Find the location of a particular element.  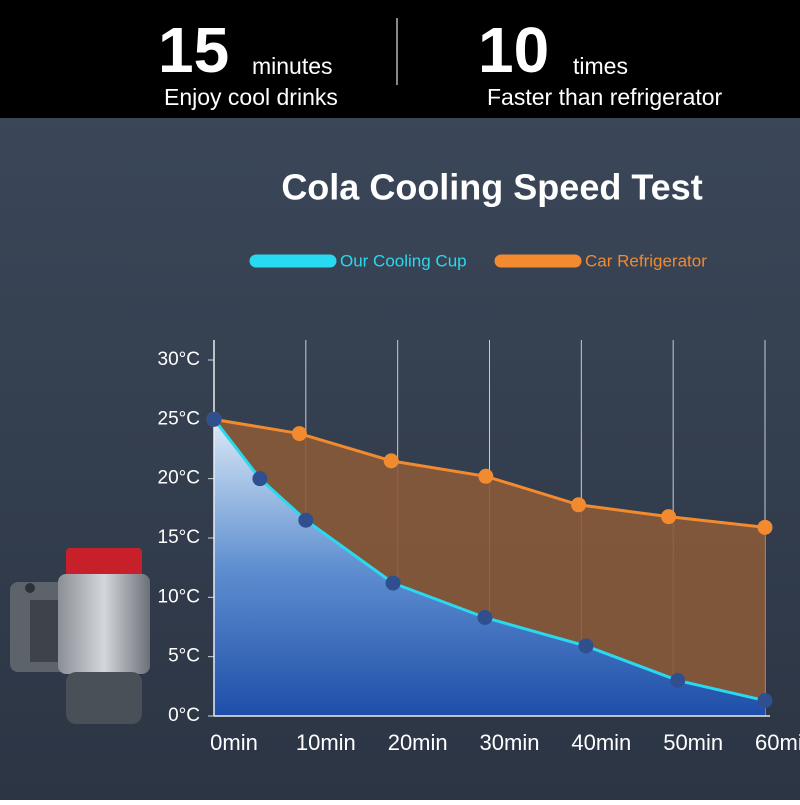

x-tick-label: 60min is located at coordinates (777, 742).